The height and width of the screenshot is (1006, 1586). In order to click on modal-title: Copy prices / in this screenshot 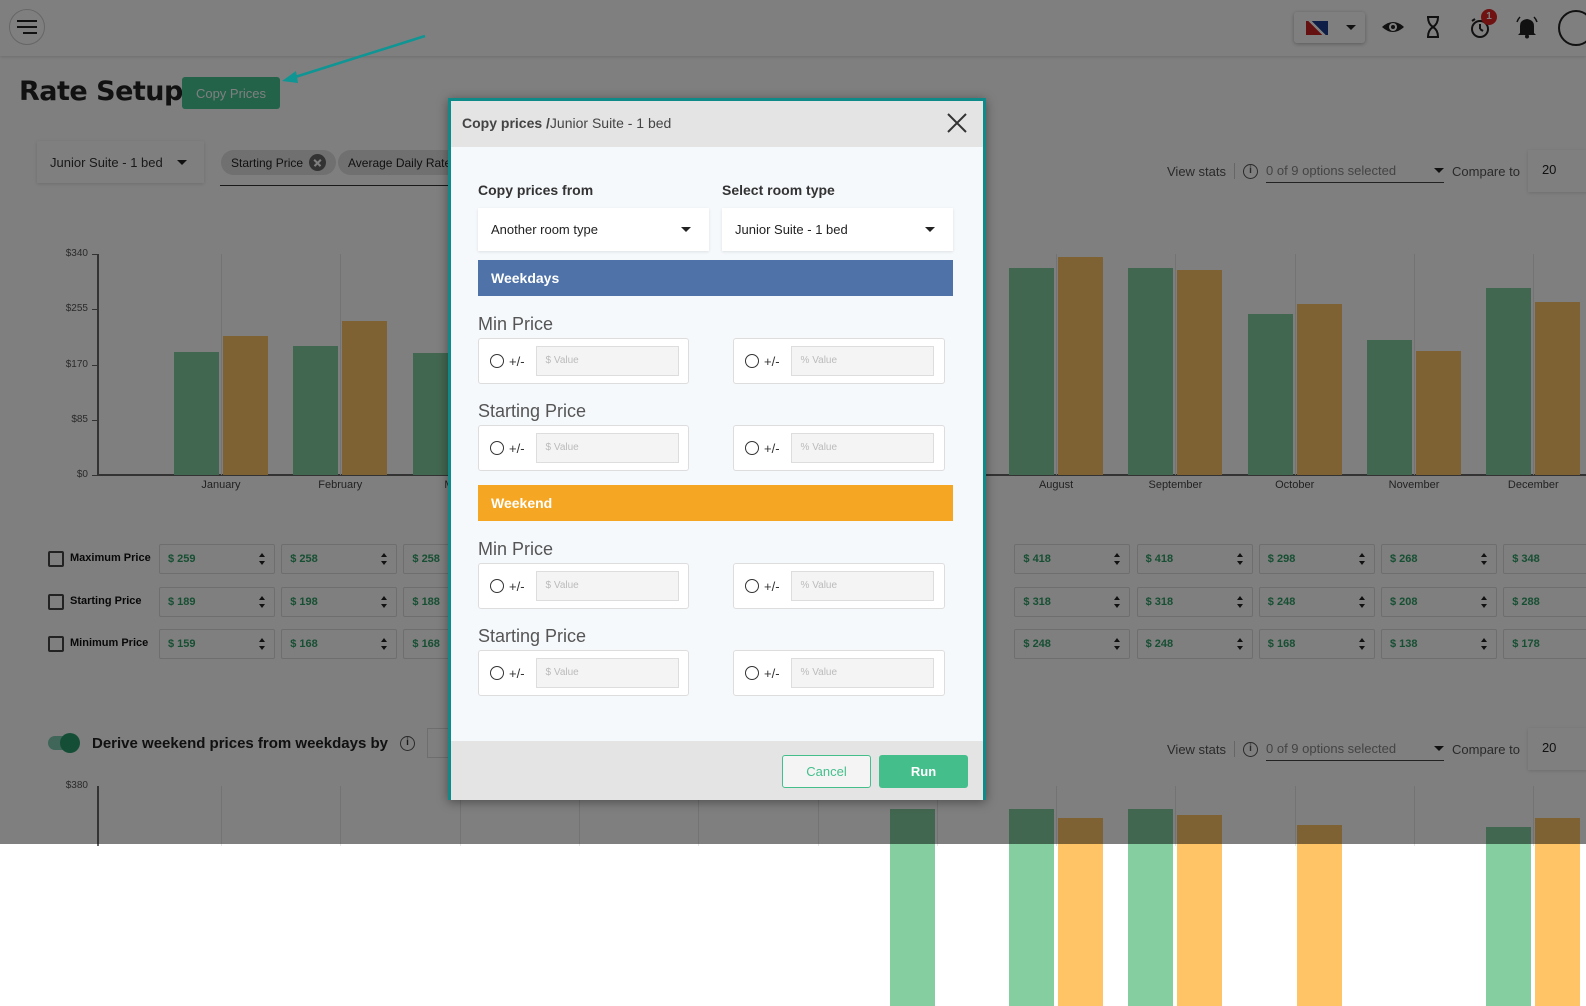, I will do `click(506, 123)`.